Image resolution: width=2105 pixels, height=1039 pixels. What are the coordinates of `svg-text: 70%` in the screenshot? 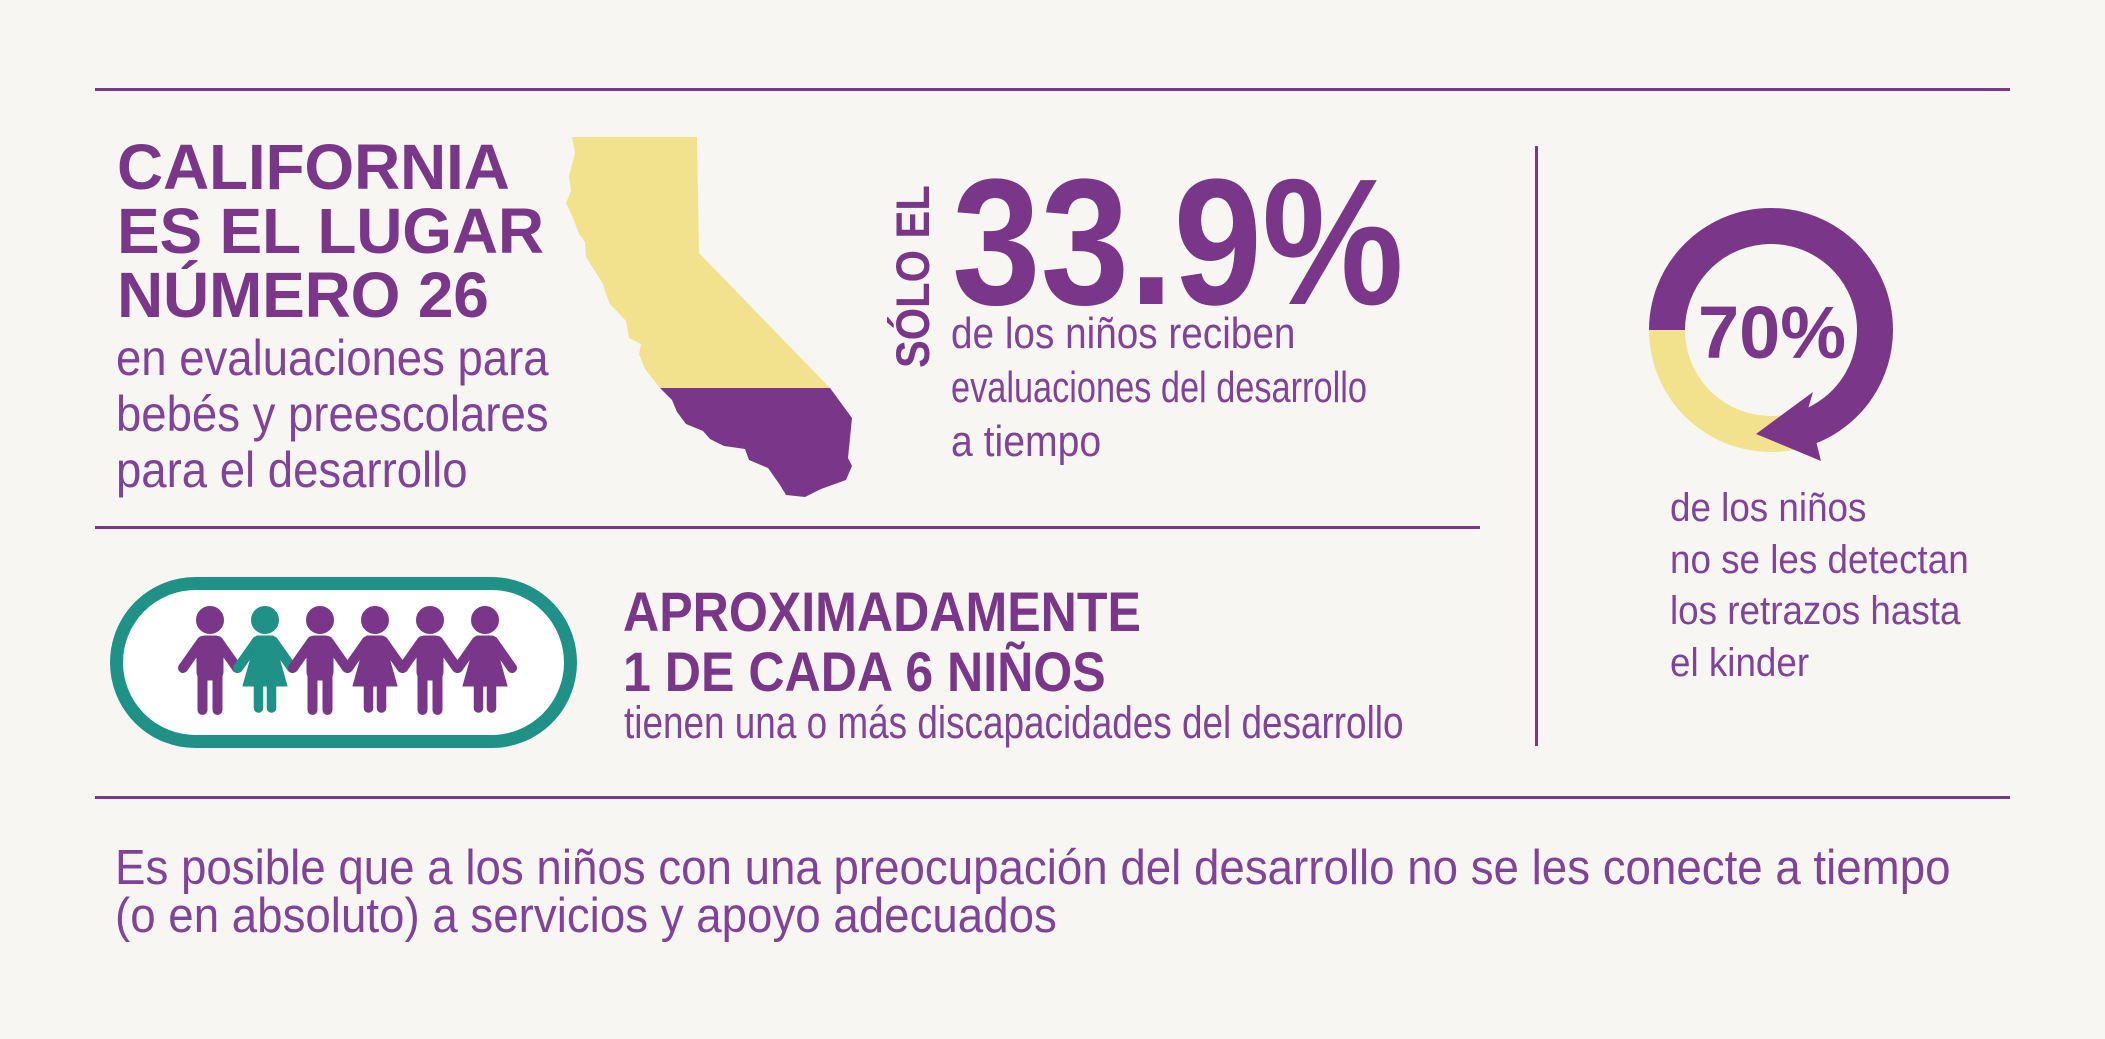 It's located at (1772, 332).